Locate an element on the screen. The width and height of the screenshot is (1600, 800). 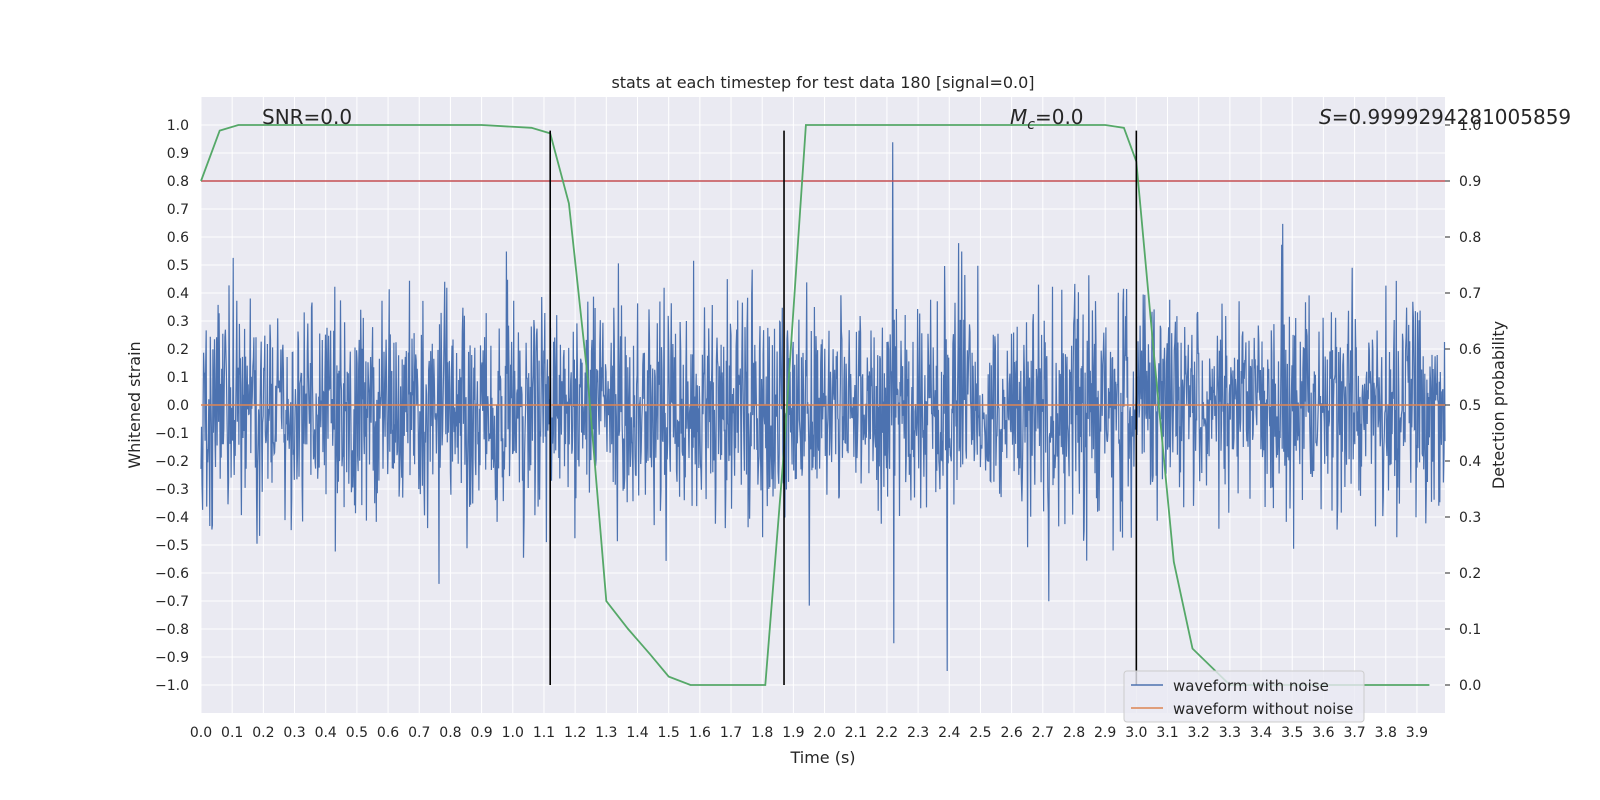
y2-tick-label: 0.2 is located at coordinates (1470, 574).